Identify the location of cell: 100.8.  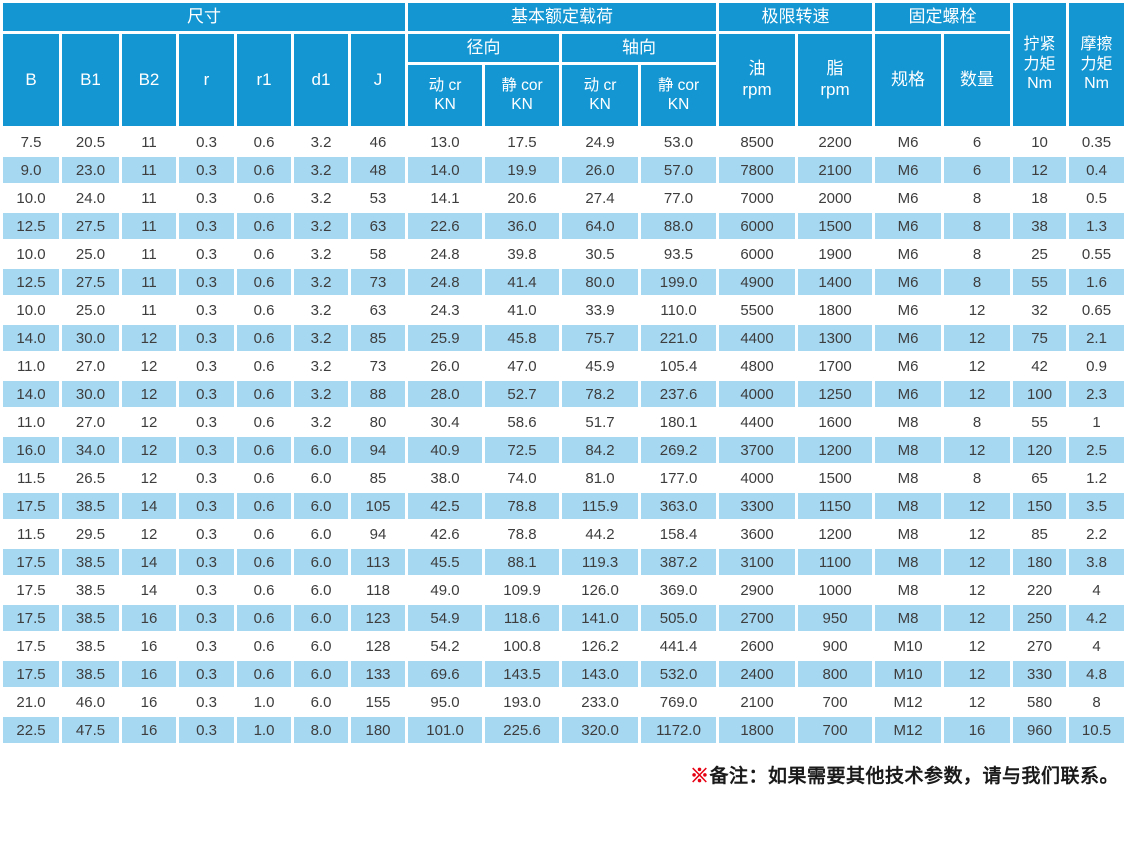
(522, 646).